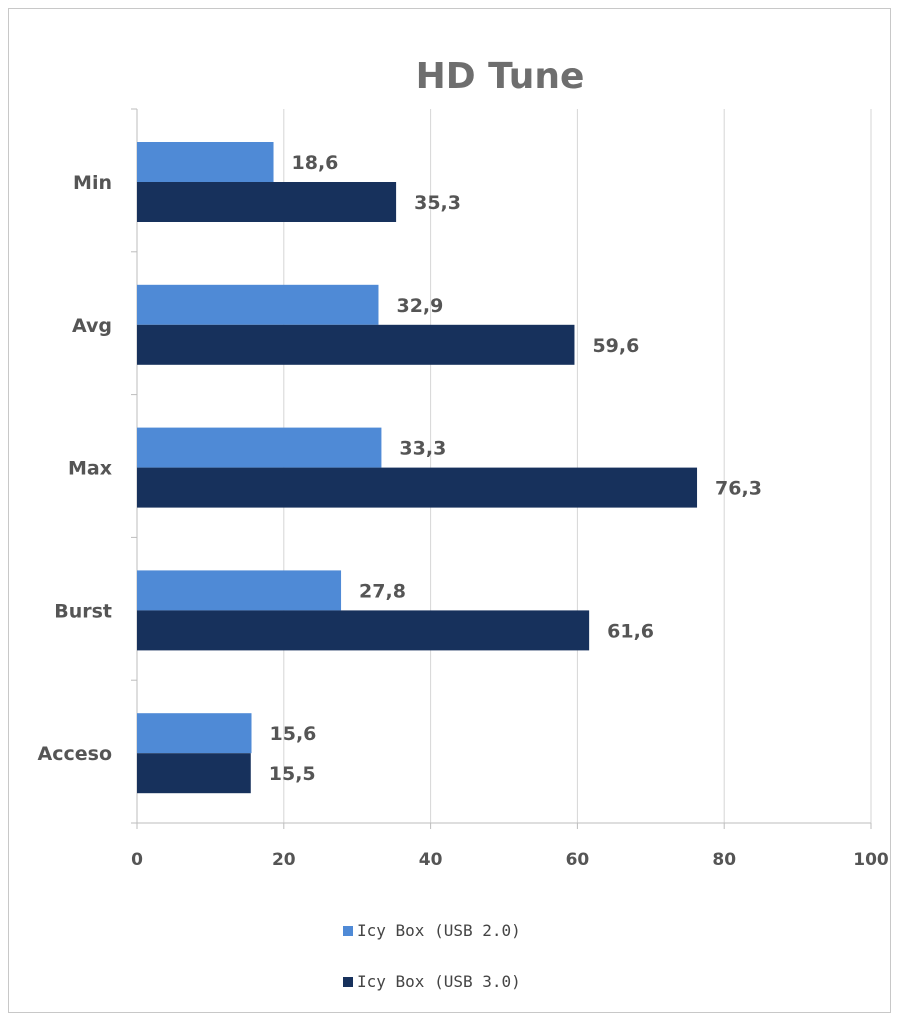 Image resolution: width=899 pixels, height=1021 pixels. Describe the element at coordinates (315, 163) in the screenshot. I see `data-label: 18,6` at that location.